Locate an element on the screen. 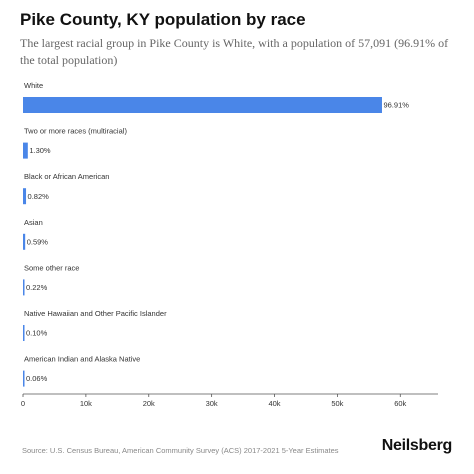  category-label: Some other race is located at coordinates (51, 267).